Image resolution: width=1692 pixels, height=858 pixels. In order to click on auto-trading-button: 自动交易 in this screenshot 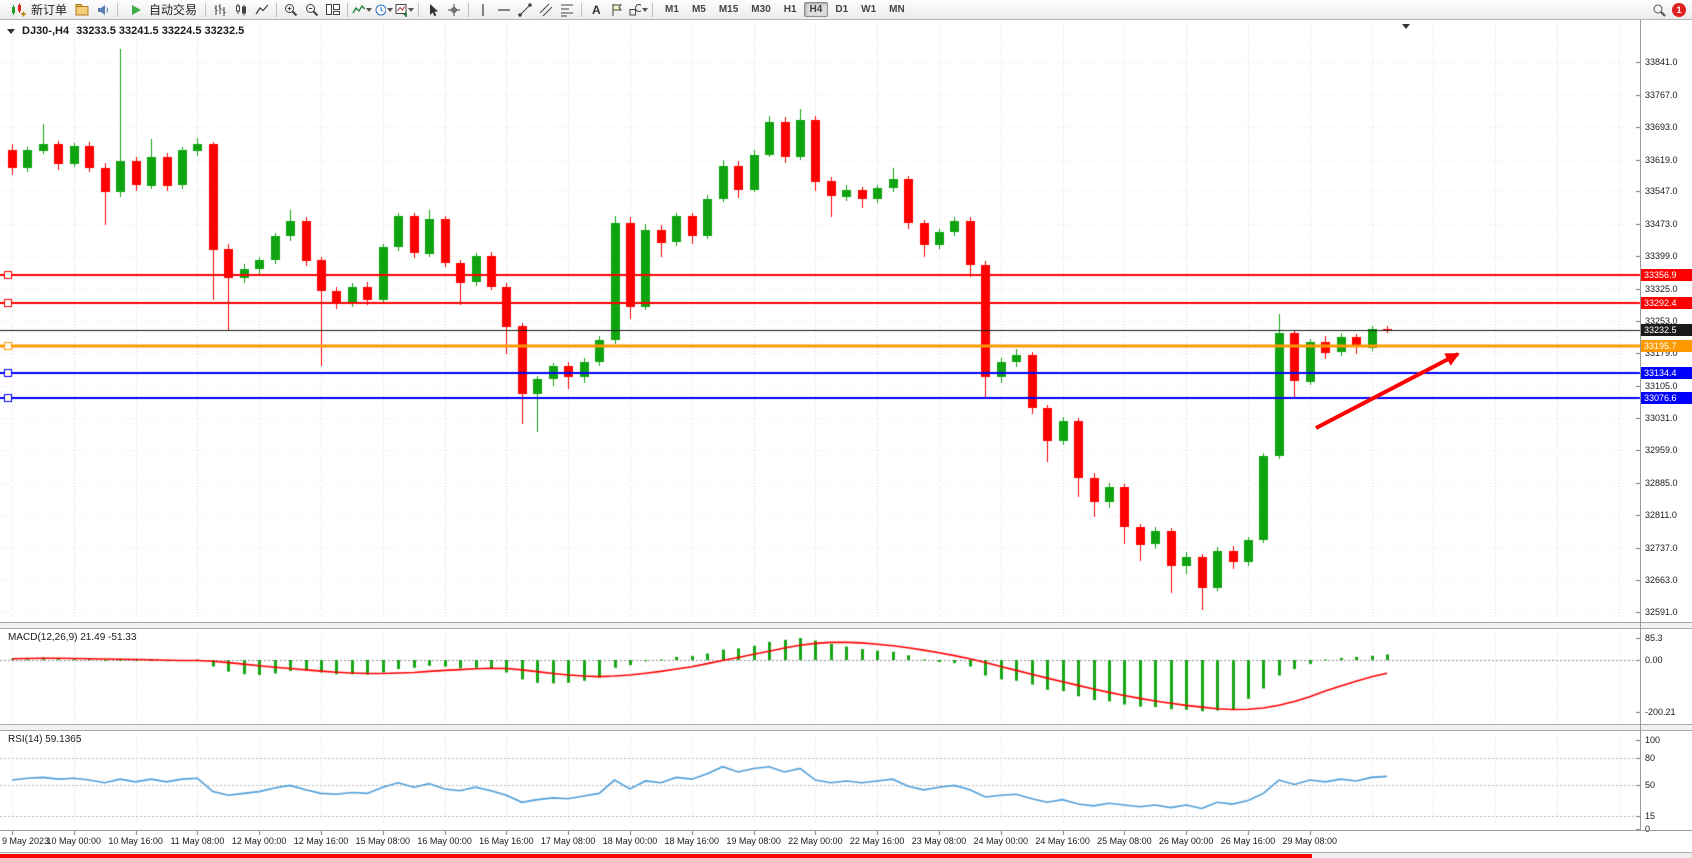, I will do `click(161, 10)`.